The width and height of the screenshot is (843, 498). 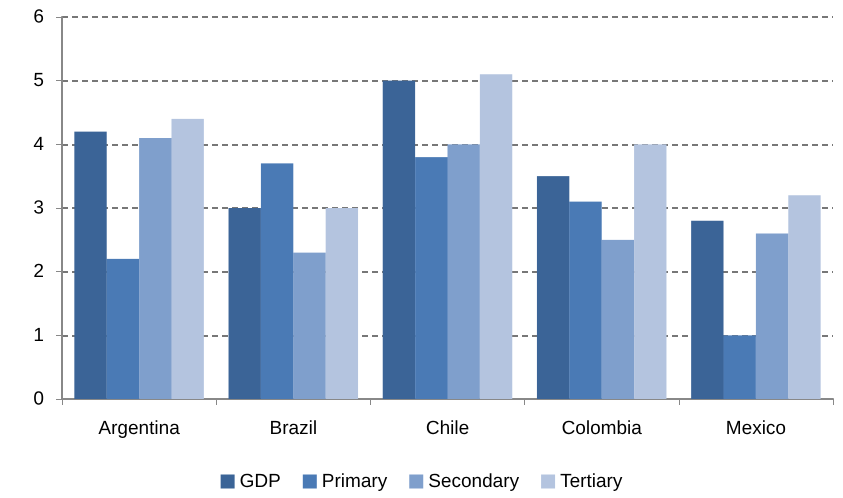 What do you see at coordinates (38, 81) in the screenshot?
I see `y-tick-label: 5` at bounding box center [38, 81].